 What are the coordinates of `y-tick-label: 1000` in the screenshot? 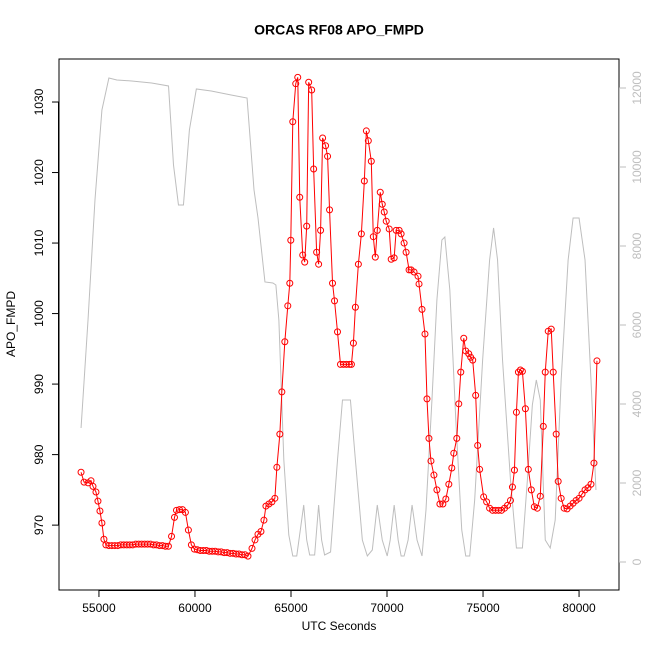 It's located at (39, 313).